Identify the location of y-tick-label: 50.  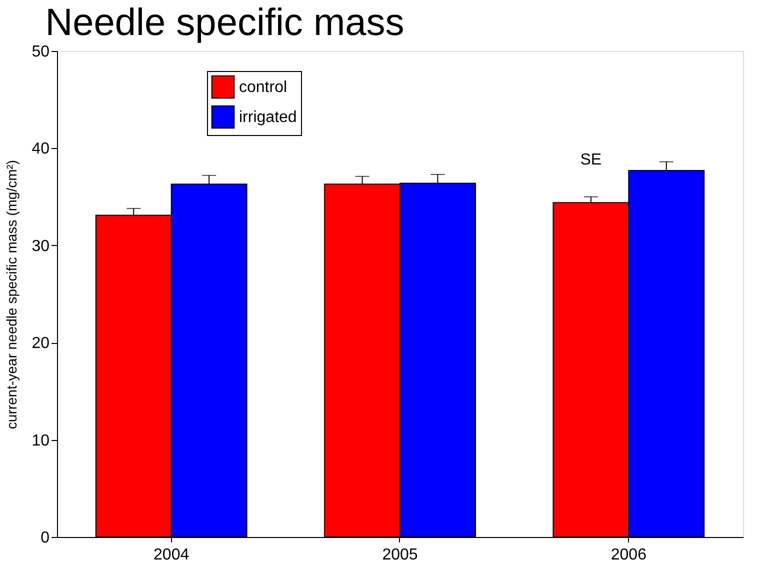
(41, 52).